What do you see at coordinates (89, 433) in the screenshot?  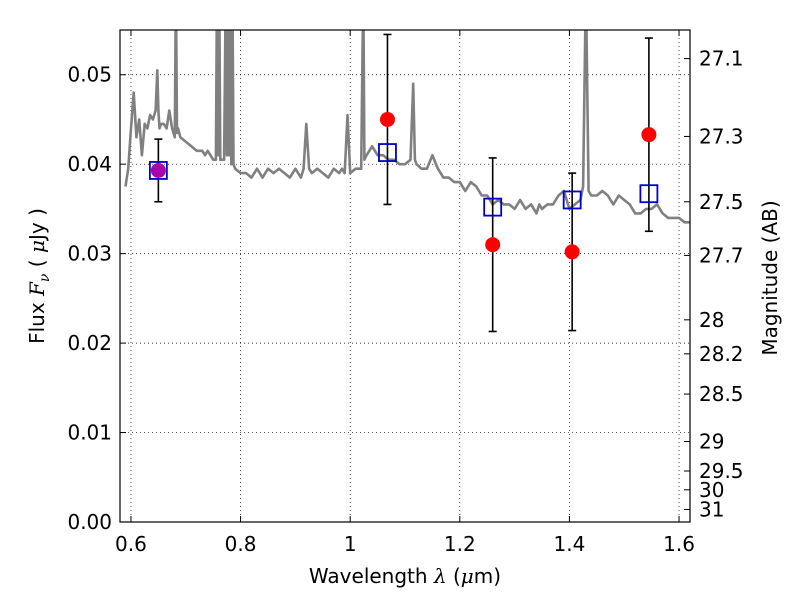 I see `y-tick-label: 0.01` at bounding box center [89, 433].